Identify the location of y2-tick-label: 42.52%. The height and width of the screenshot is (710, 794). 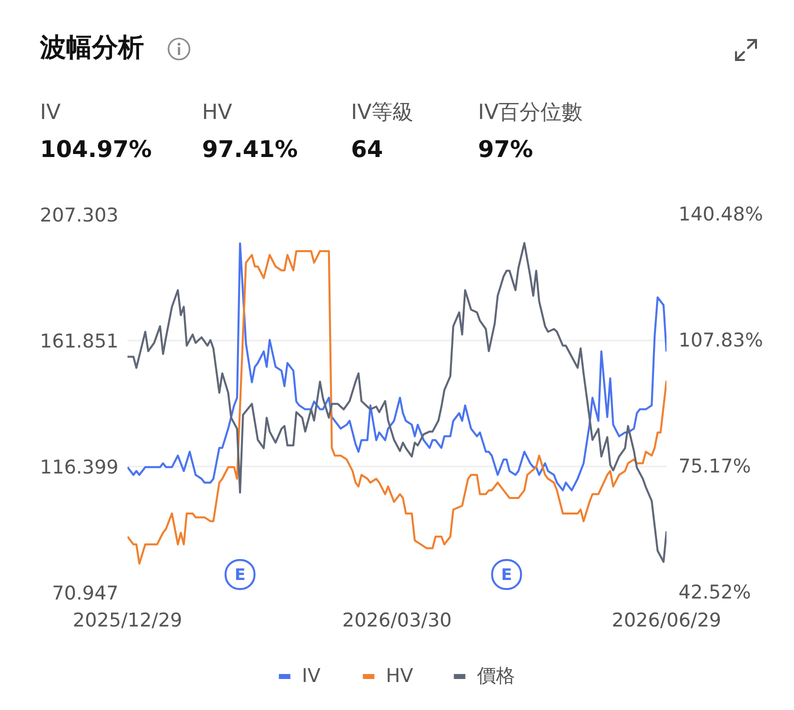
(714, 593).